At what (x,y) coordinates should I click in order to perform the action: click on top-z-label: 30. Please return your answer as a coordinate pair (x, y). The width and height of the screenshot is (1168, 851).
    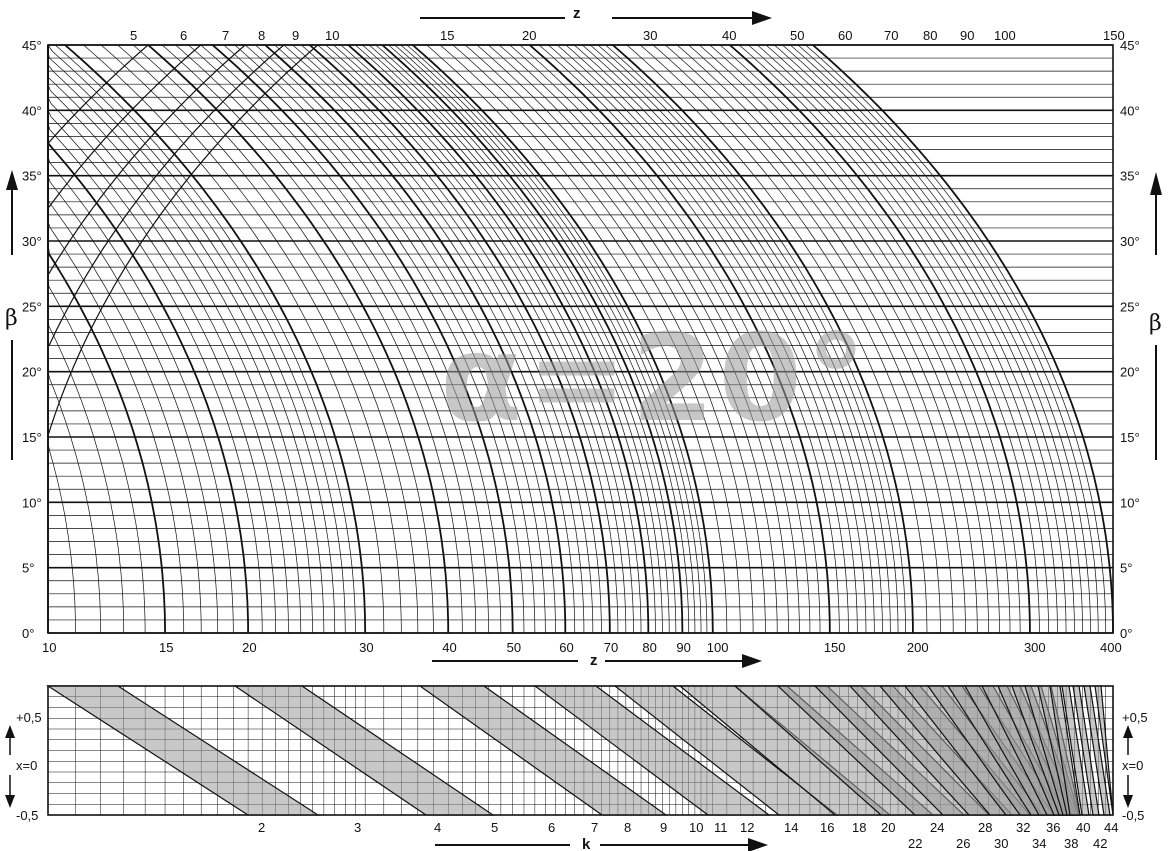
    Looking at the image, I should click on (650, 35).